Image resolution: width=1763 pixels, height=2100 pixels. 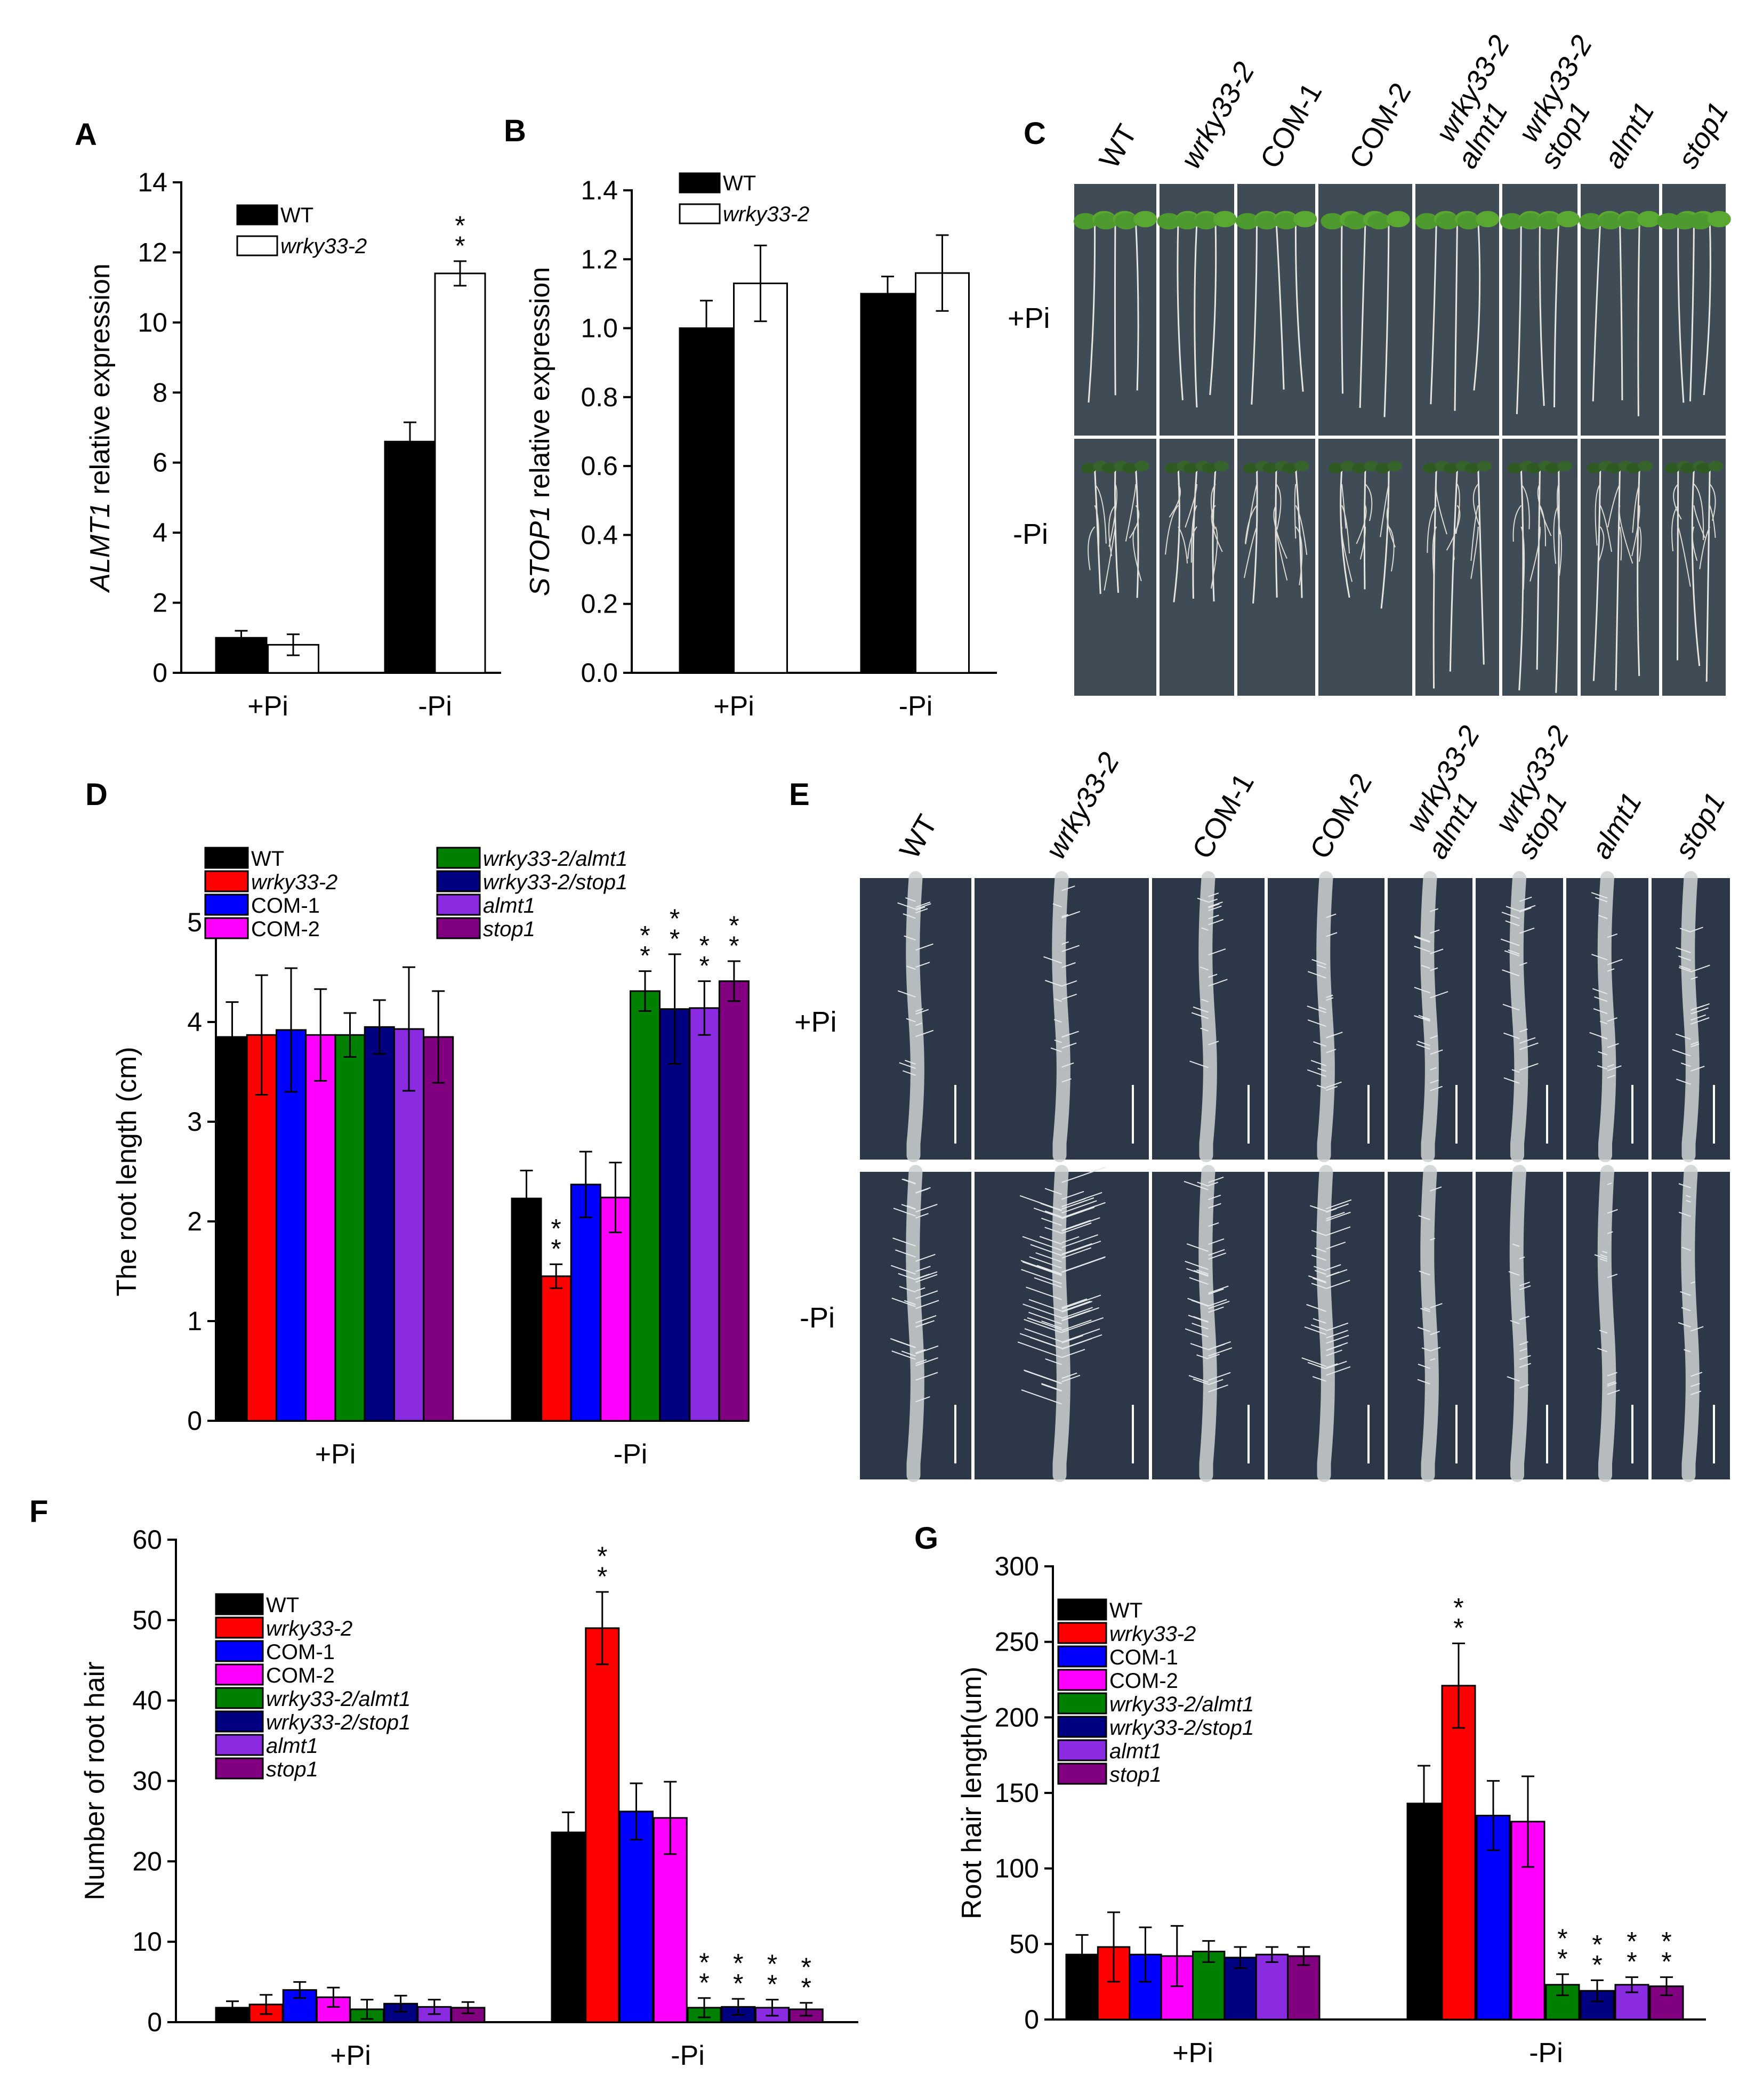 I want to click on panel-letter-d: D, so click(x=96, y=794).